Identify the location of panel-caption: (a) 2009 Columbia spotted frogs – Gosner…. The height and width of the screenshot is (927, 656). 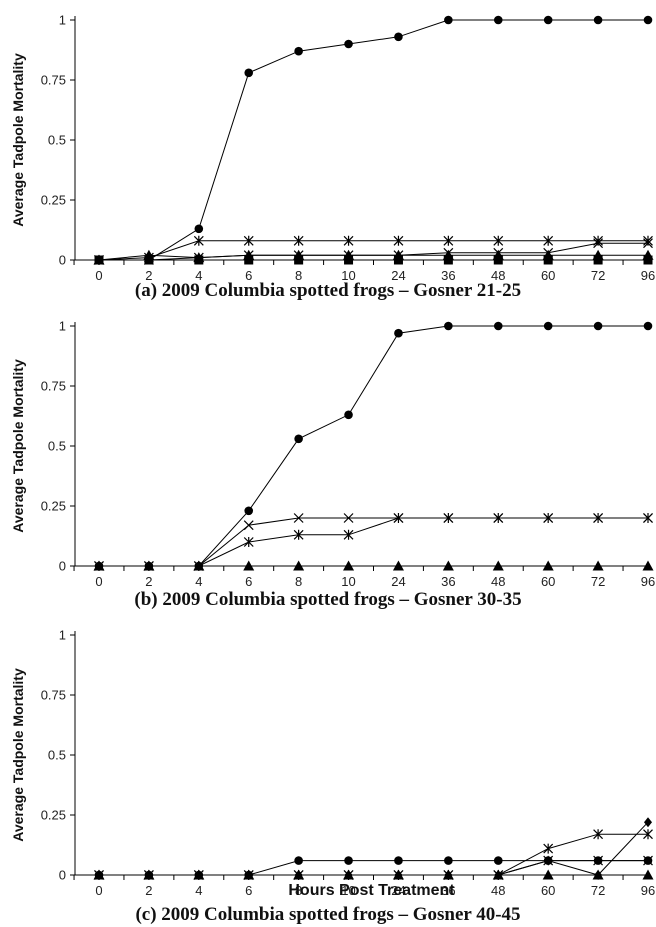
(328, 290).